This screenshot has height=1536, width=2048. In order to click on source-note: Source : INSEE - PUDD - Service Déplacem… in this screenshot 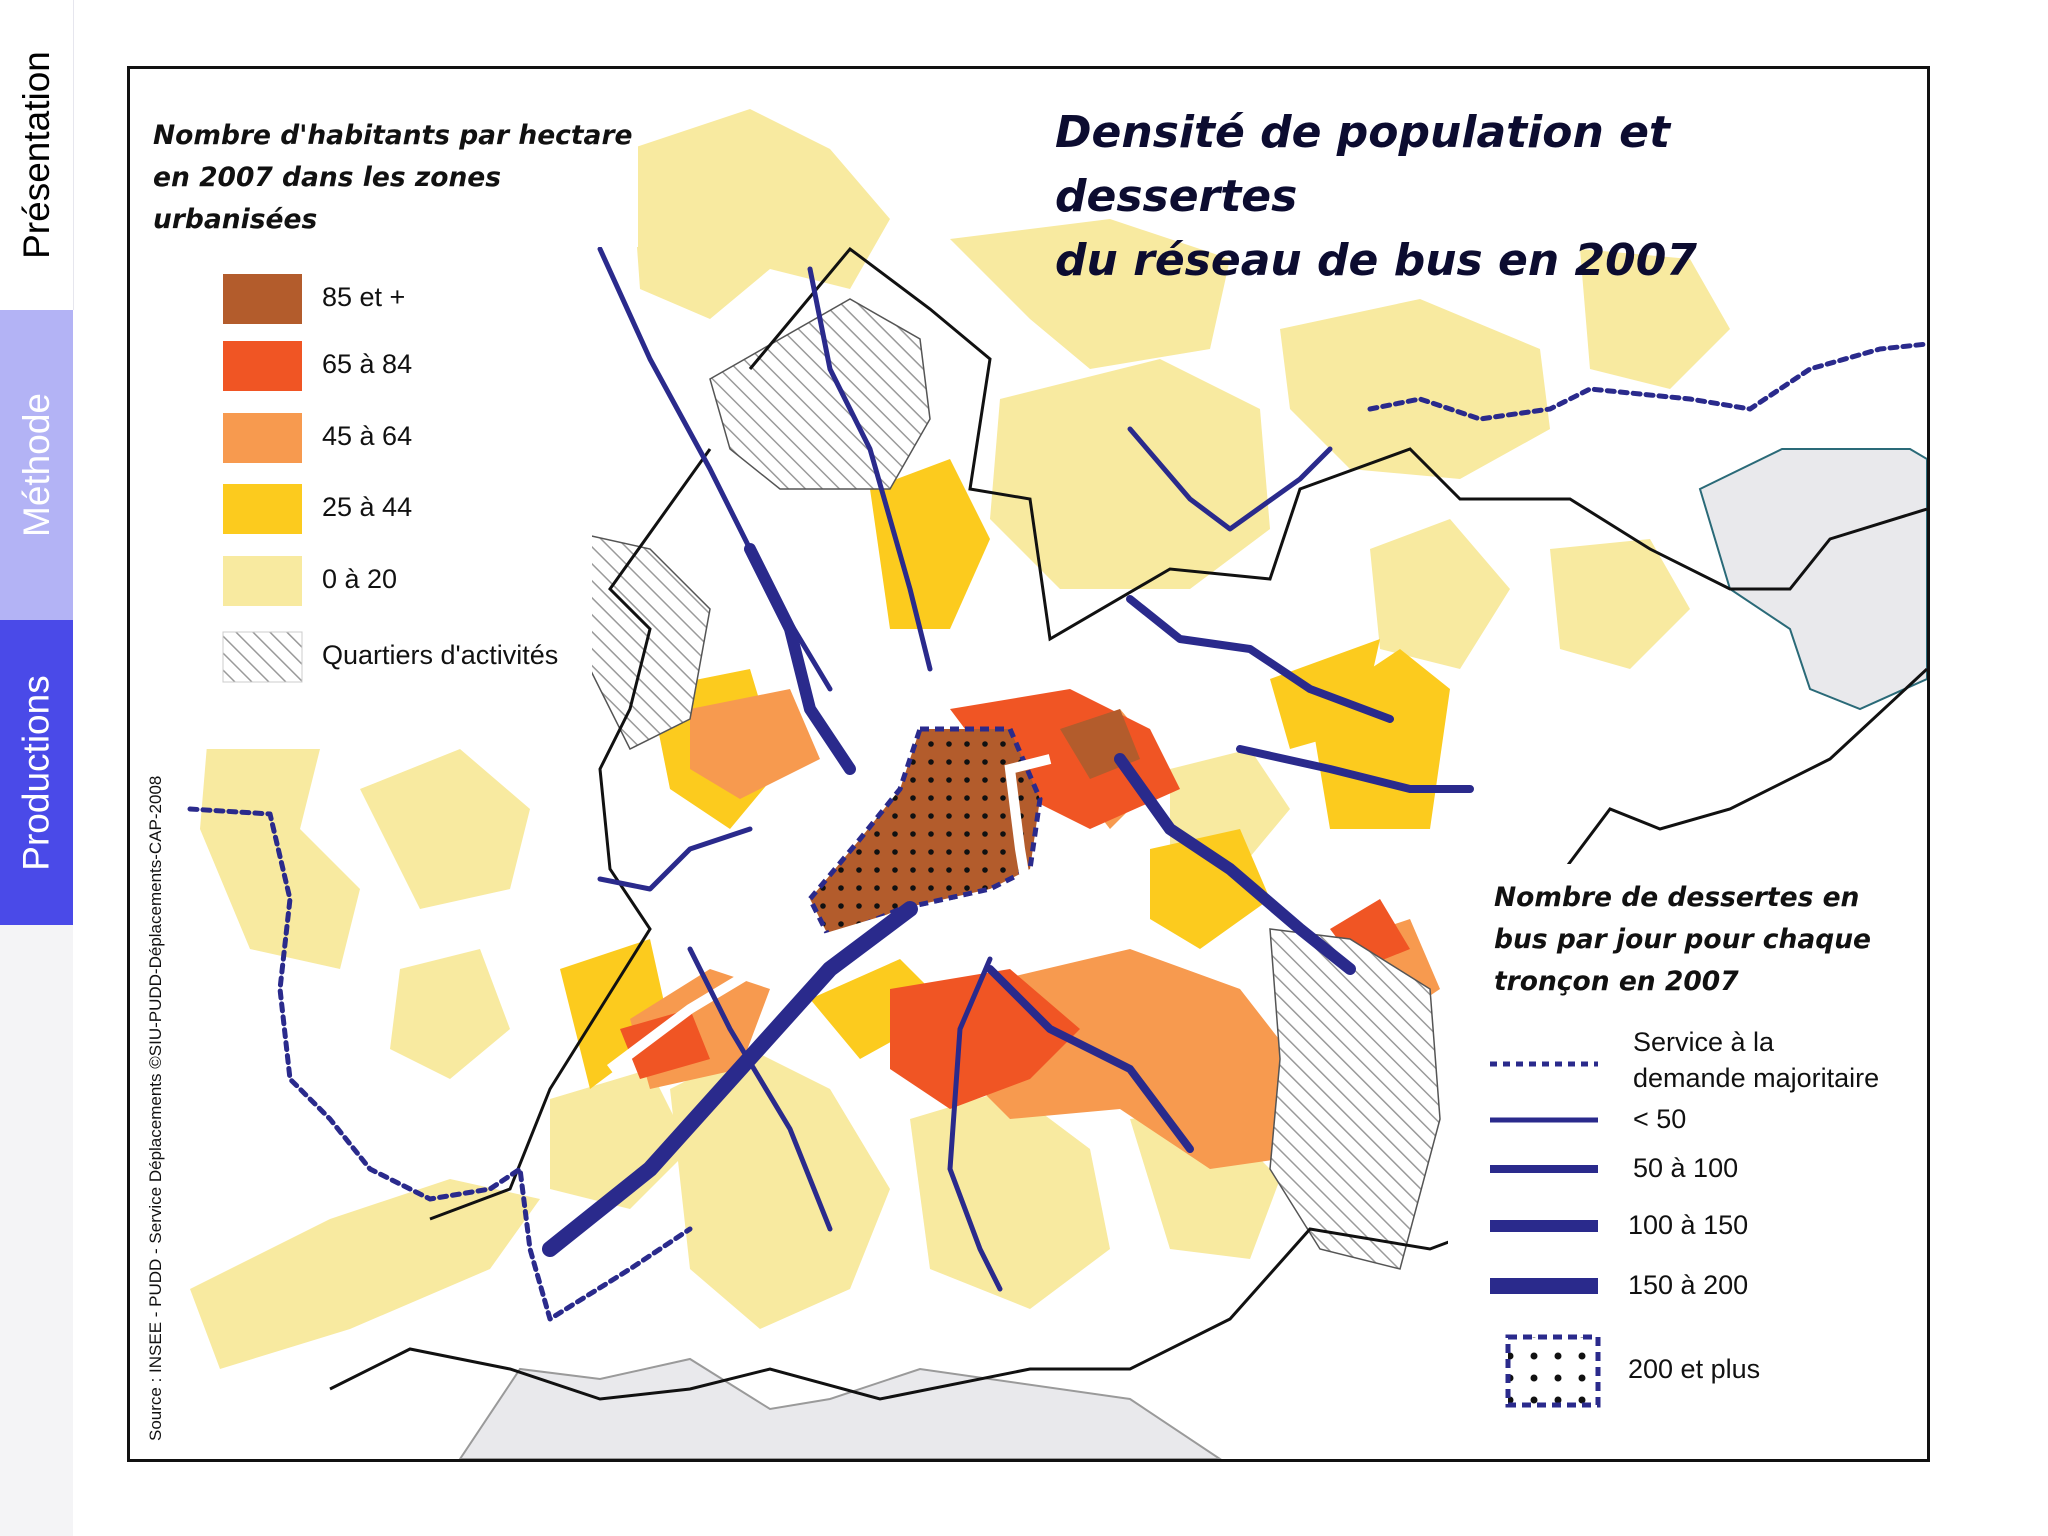, I will do `click(155, 1108)`.